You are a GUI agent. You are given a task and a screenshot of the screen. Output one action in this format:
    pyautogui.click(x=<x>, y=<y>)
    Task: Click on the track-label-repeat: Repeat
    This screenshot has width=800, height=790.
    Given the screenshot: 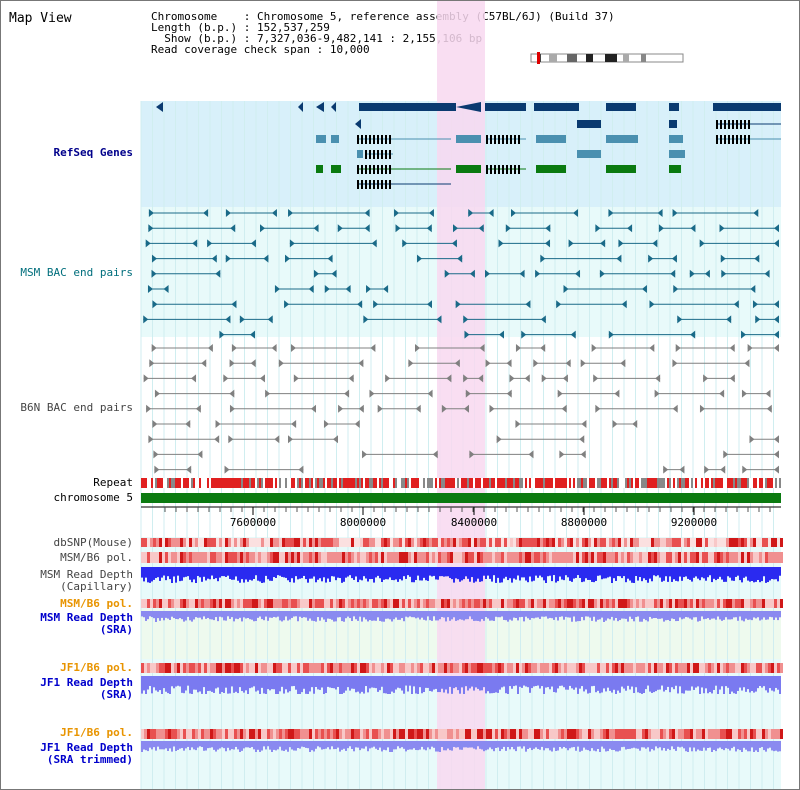 What is the action you would take?
    pyautogui.click(x=113, y=482)
    